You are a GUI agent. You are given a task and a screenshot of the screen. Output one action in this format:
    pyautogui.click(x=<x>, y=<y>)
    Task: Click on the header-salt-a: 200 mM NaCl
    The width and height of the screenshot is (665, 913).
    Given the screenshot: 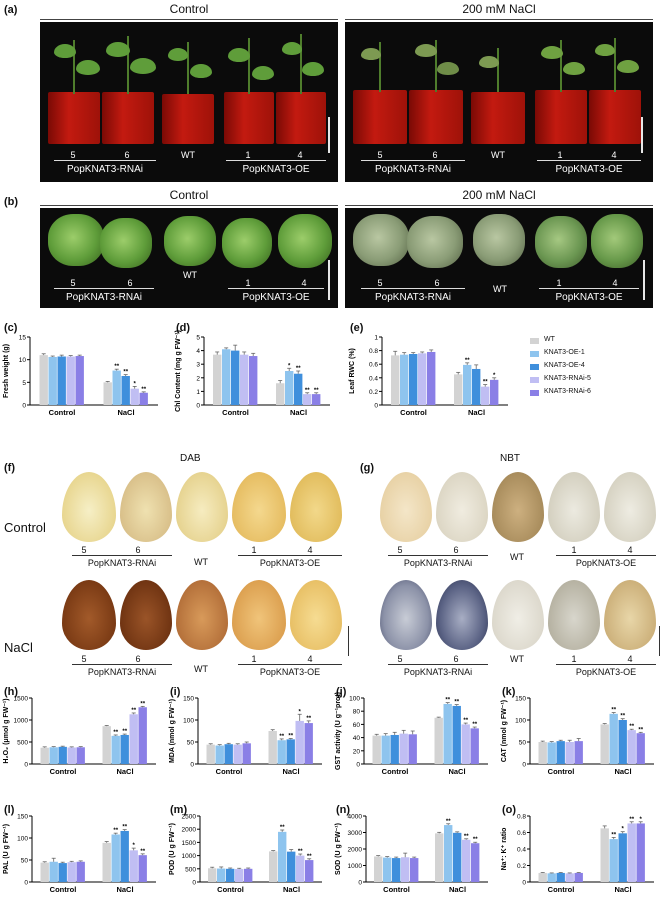 What is the action you would take?
    pyautogui.click(x=499, y=9)
    